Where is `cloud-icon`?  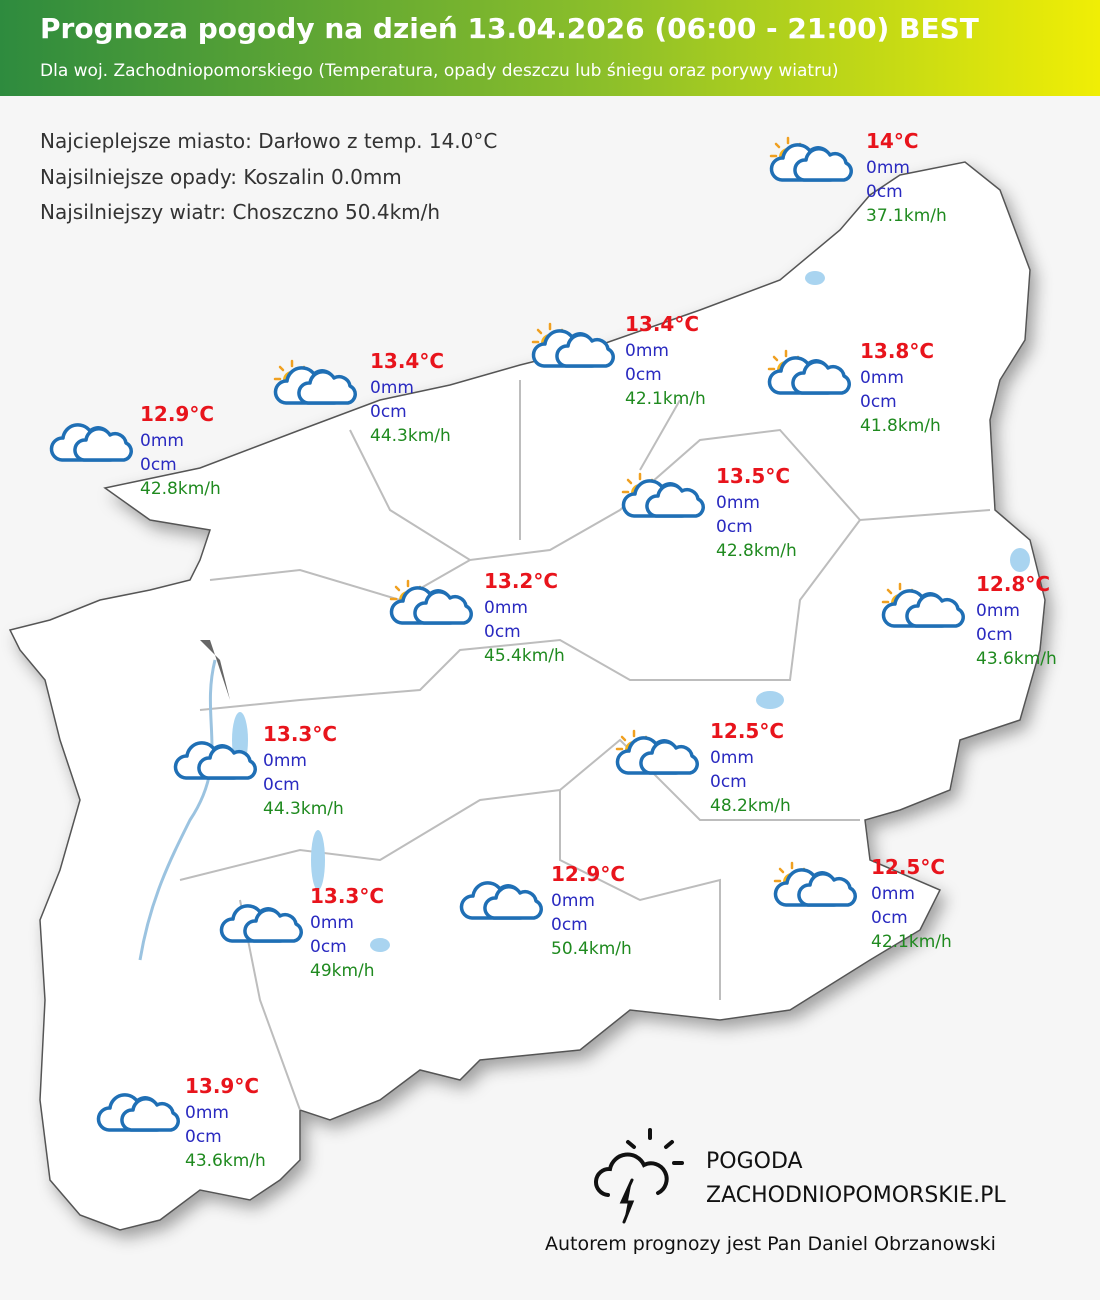 cloud-icon is located at coordinates (91, 442).